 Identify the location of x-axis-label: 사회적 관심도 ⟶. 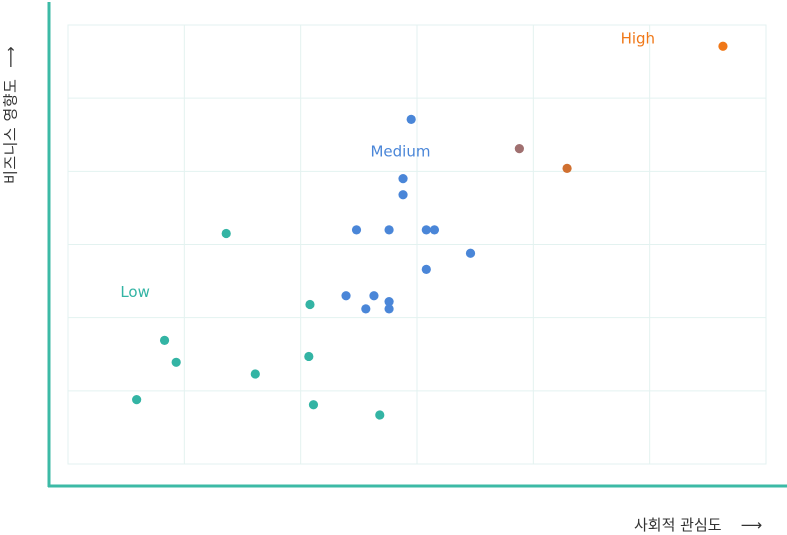
(709, 523).